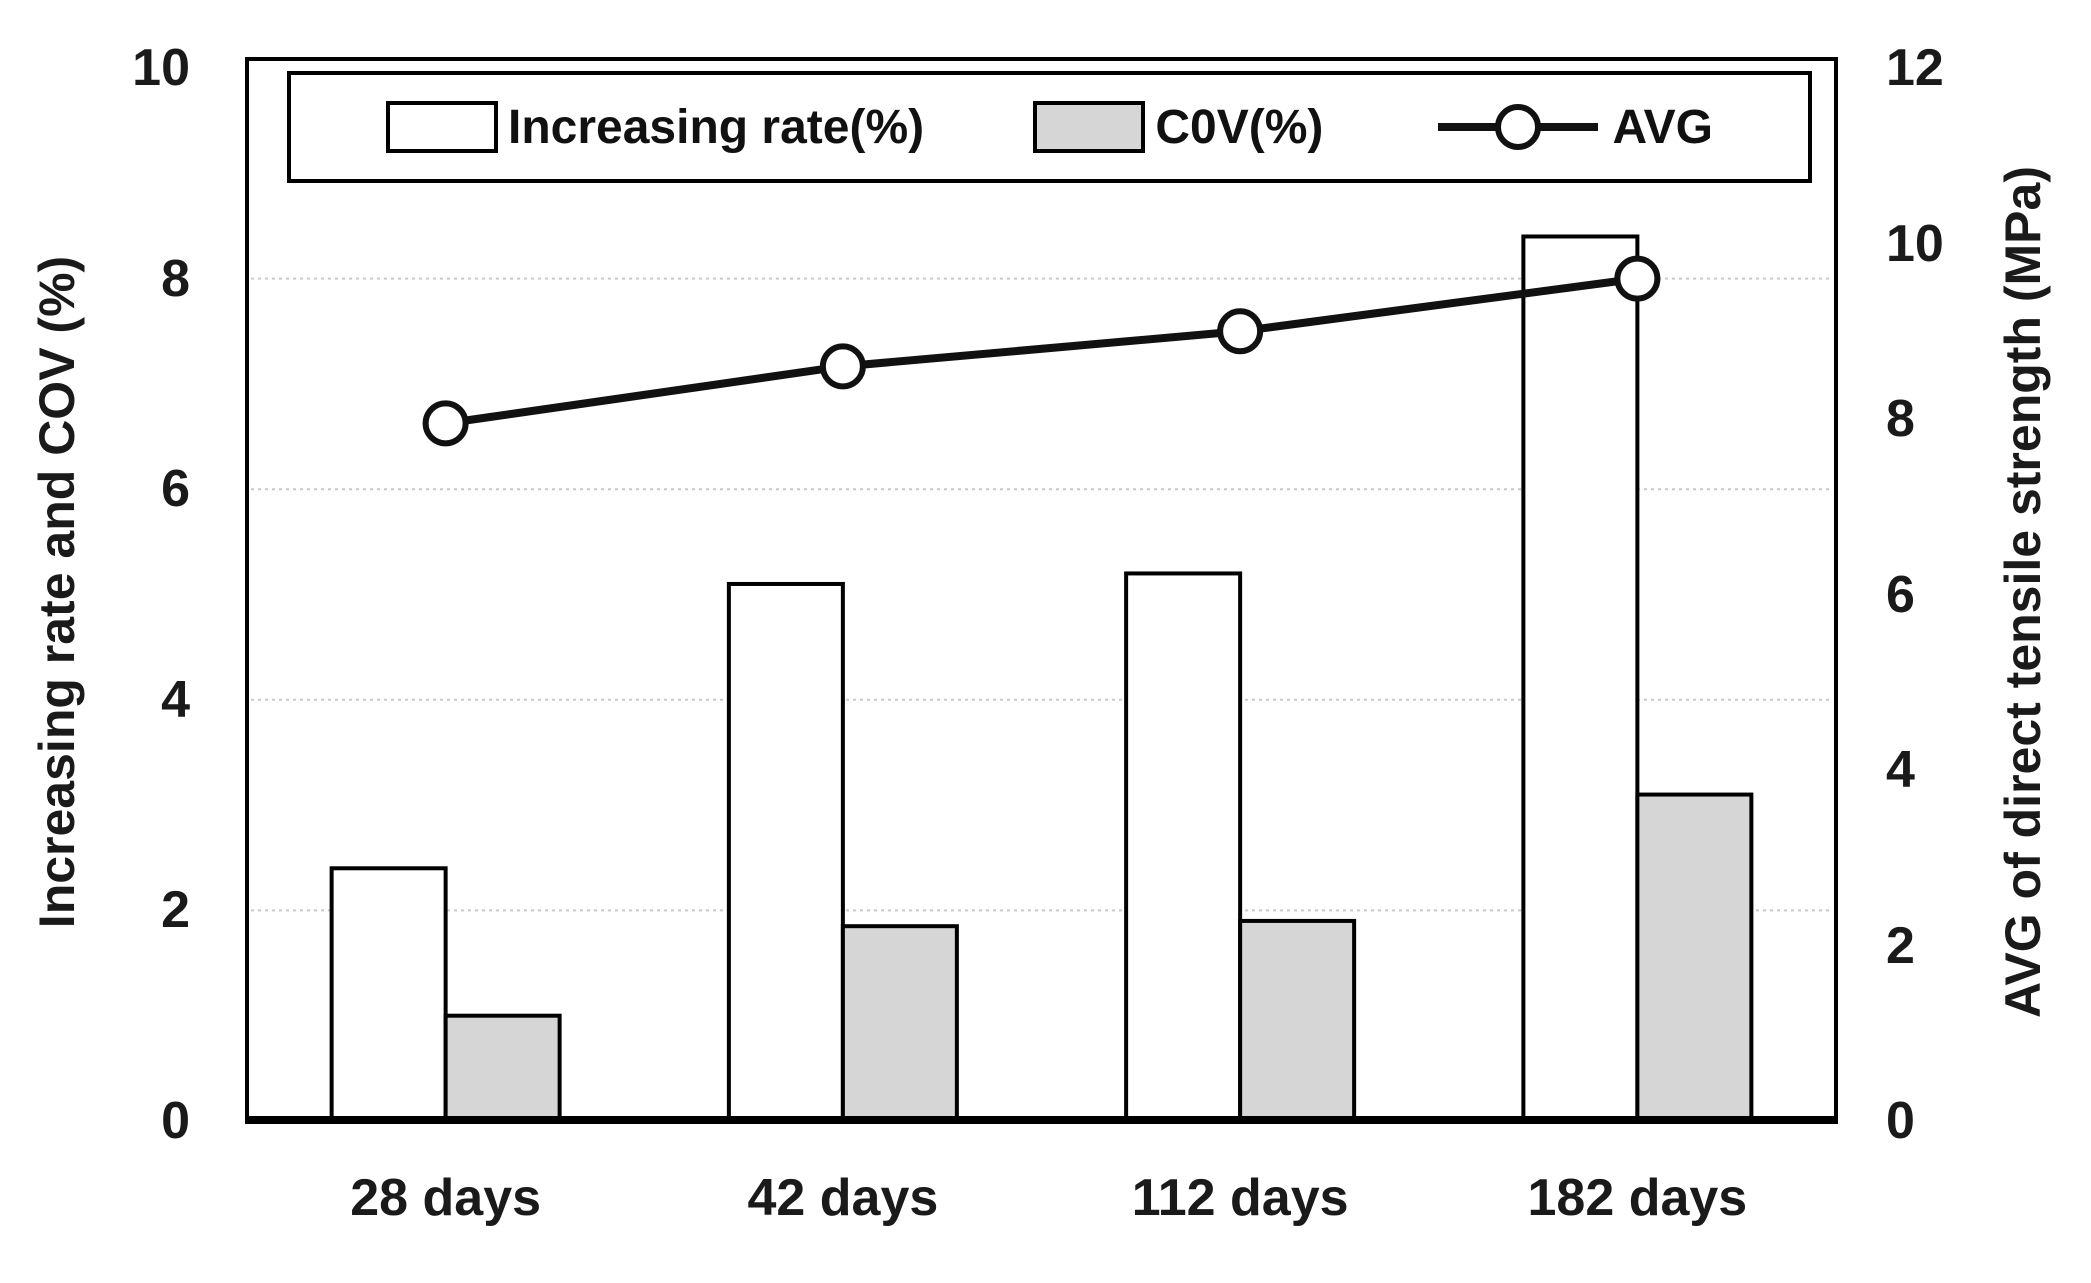 This screenshot has height=1283, width=2091. What do you see at coordinates (1239, 127) in the screenshot?
I see `legend-label-cov: C0V(%)` at bounding box center [1239, 127].